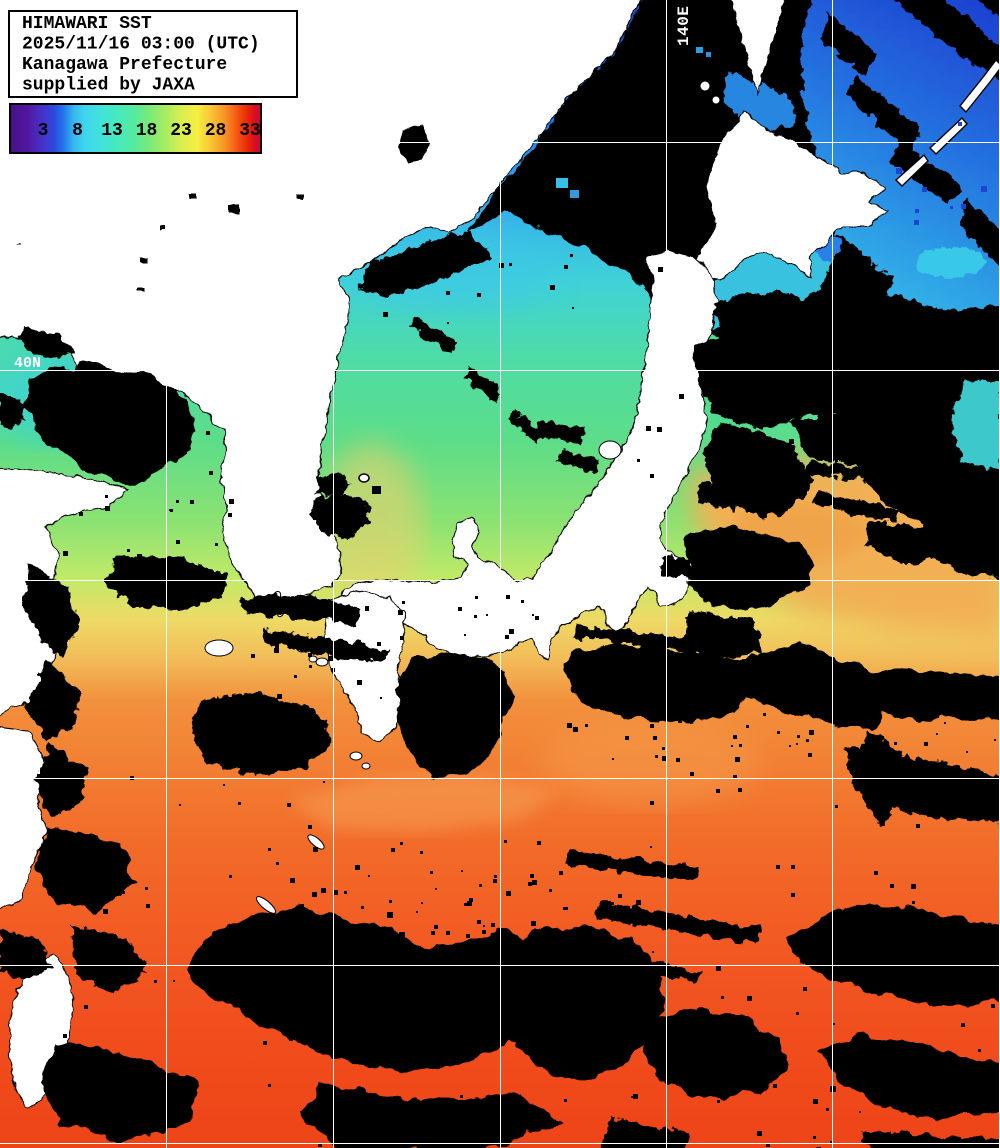 The width and height of the screenshot is (1000, 1148). What do you see at coordinates (27, 770) in the screenshot?
I see `svg-text: 30N` at bounding box center [27, 770].